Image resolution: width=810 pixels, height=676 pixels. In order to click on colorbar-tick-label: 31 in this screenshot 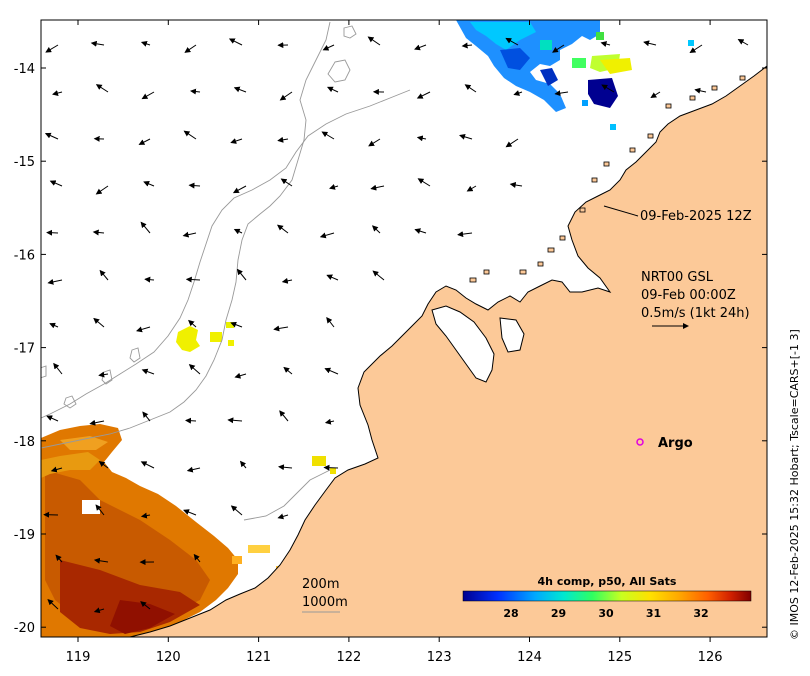, I will do `click(653, 613)`.